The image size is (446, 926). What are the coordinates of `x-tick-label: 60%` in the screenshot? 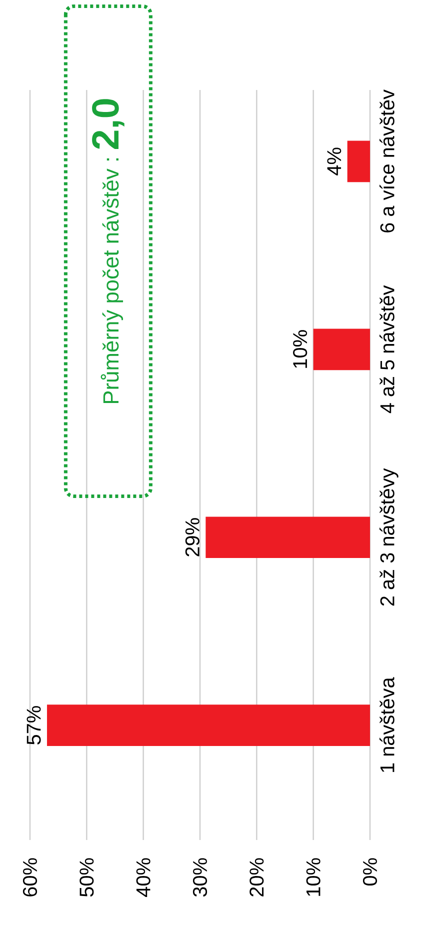 It's located at (30, 877).